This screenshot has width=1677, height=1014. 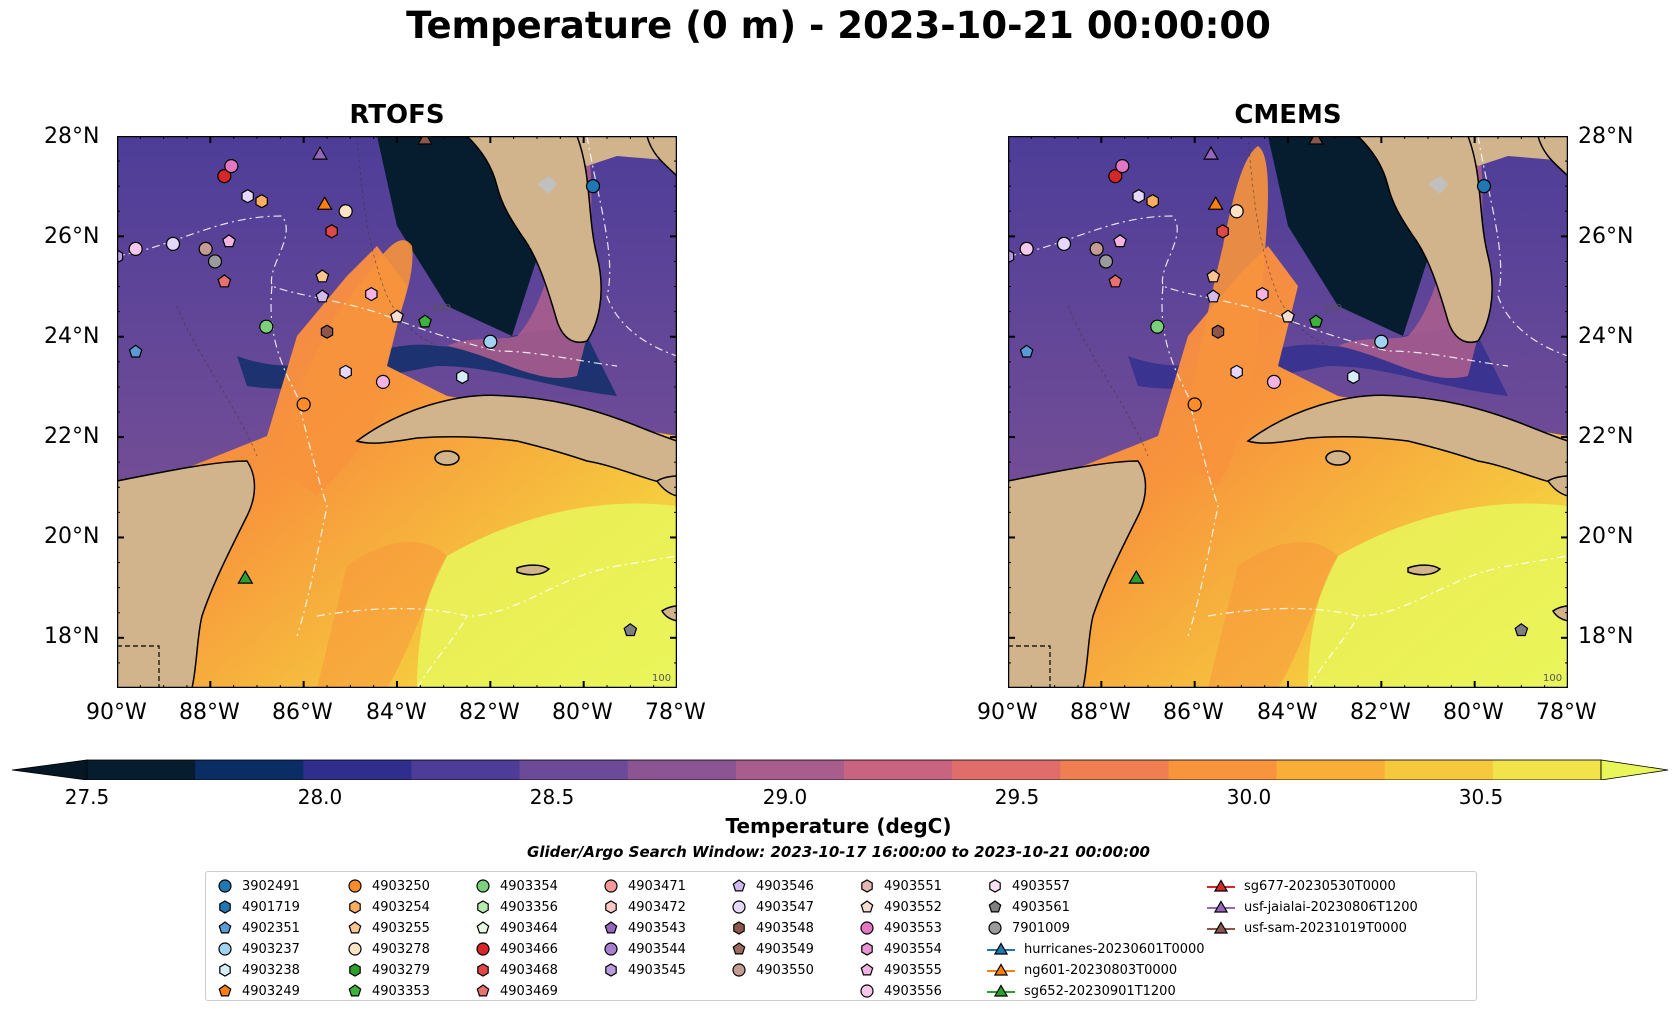 I want to click on legend-label: 4903556, so click(x=913, y=991).